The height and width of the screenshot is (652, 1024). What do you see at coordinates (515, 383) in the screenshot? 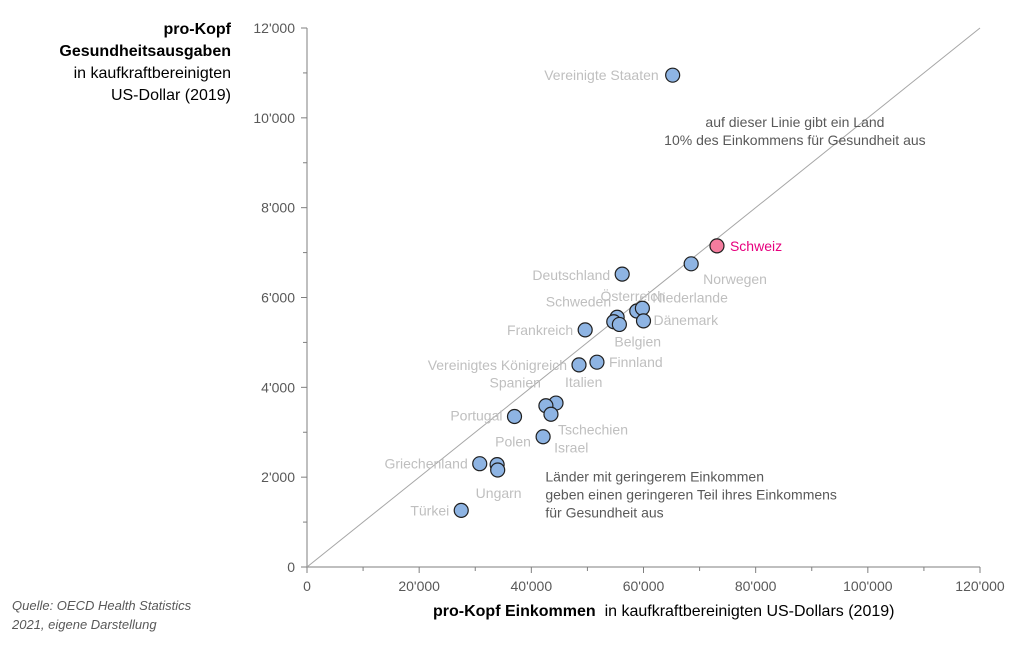
I see `data-point-label: Spanien` at bounding box center [515, 383].